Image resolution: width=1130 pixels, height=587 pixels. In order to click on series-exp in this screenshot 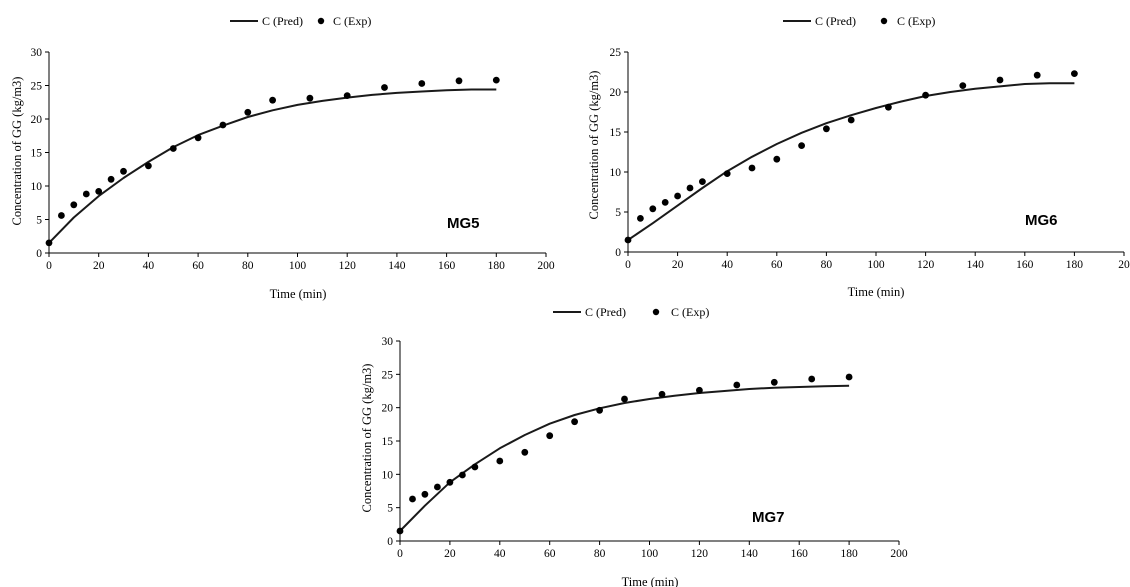, I will do `click(851, 157)`.